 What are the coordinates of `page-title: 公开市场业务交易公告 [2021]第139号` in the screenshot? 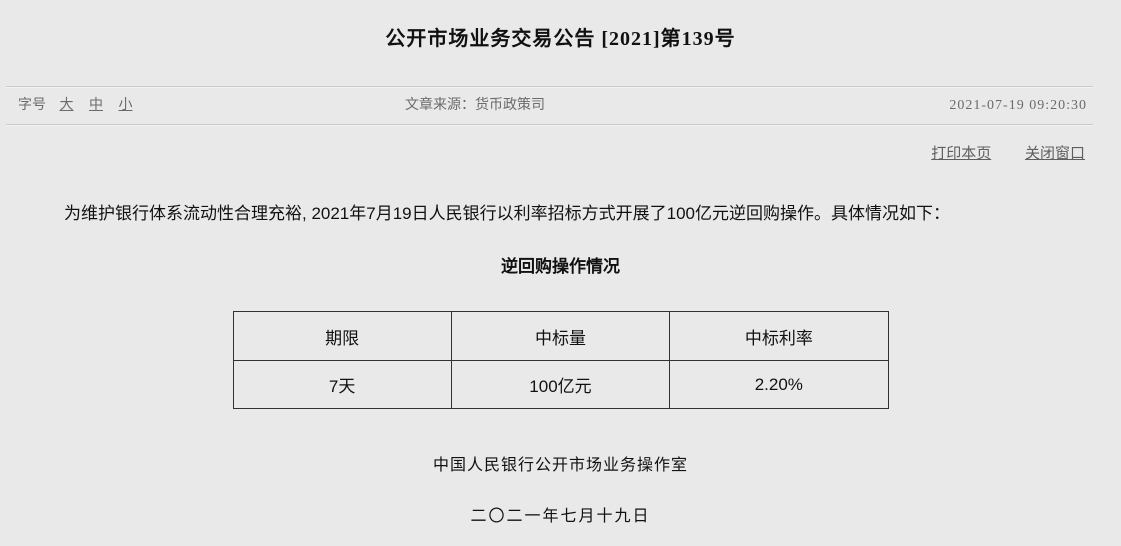 It's located at (560, 39).